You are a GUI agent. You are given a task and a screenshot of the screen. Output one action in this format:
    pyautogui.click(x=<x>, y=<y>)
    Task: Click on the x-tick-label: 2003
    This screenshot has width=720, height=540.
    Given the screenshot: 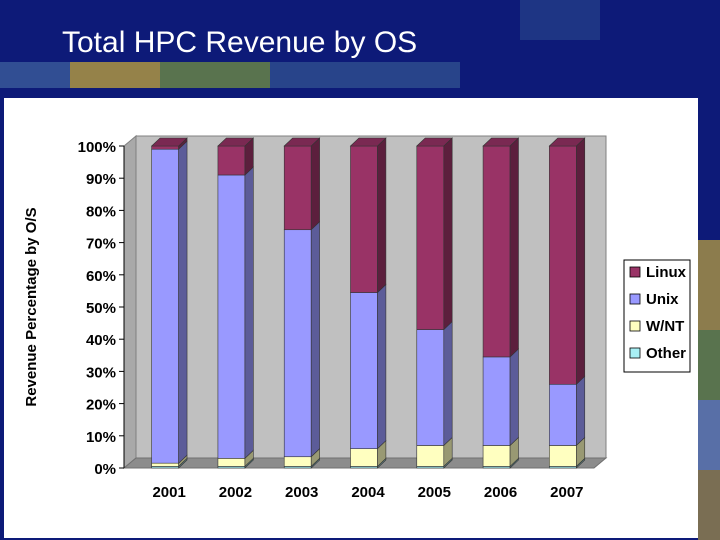 What is the action you would take?
    pyautogui.click(x=301, y=492)
    